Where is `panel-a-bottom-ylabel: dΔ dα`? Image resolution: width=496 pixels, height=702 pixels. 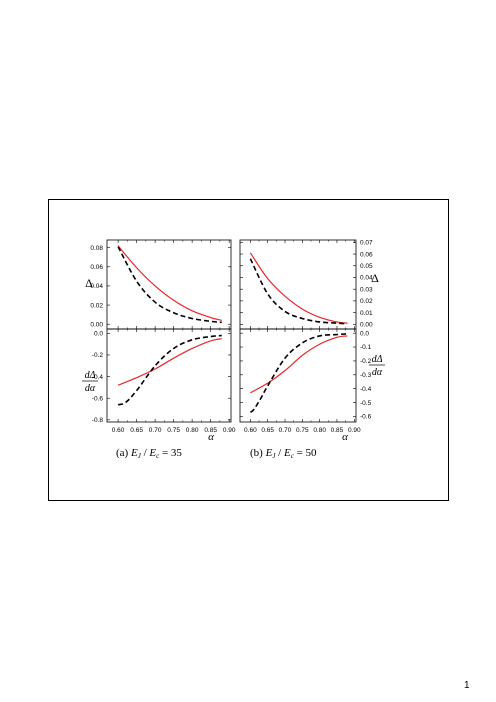
panel-a-bottom-ylabel: dΔ dα is located at coordinates (90, 382).